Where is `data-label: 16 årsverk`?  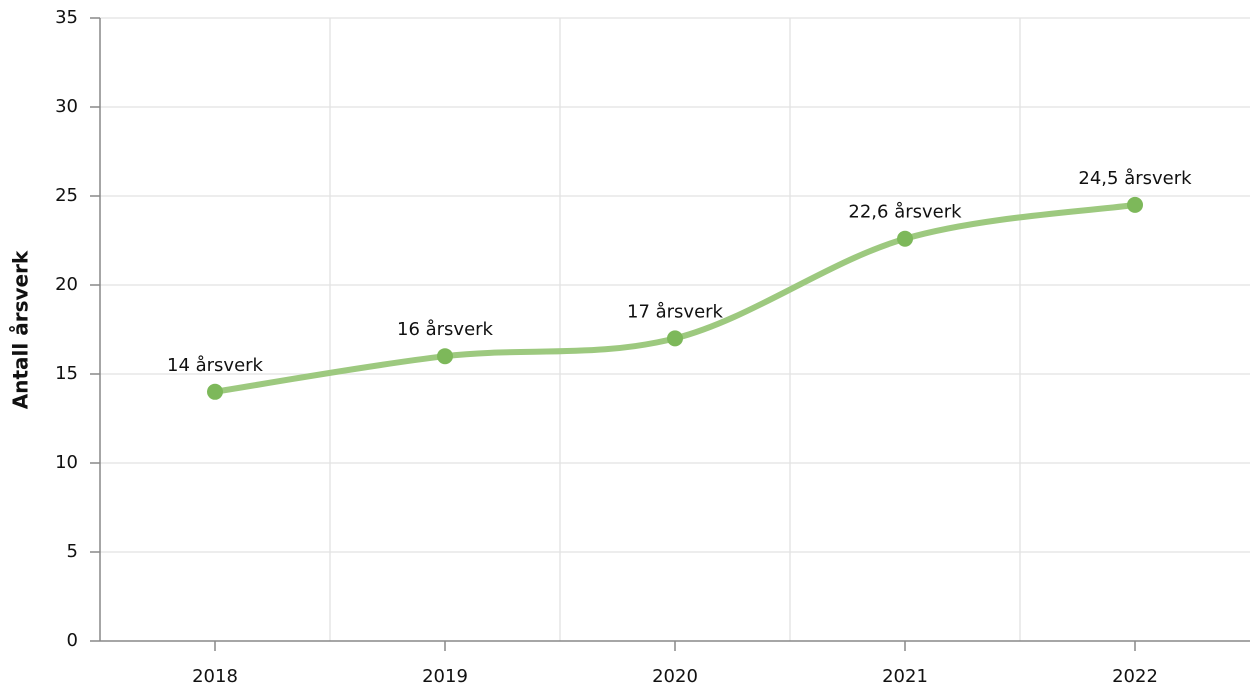 data-label: 16 årsverk is located at coordinates (445, 329).